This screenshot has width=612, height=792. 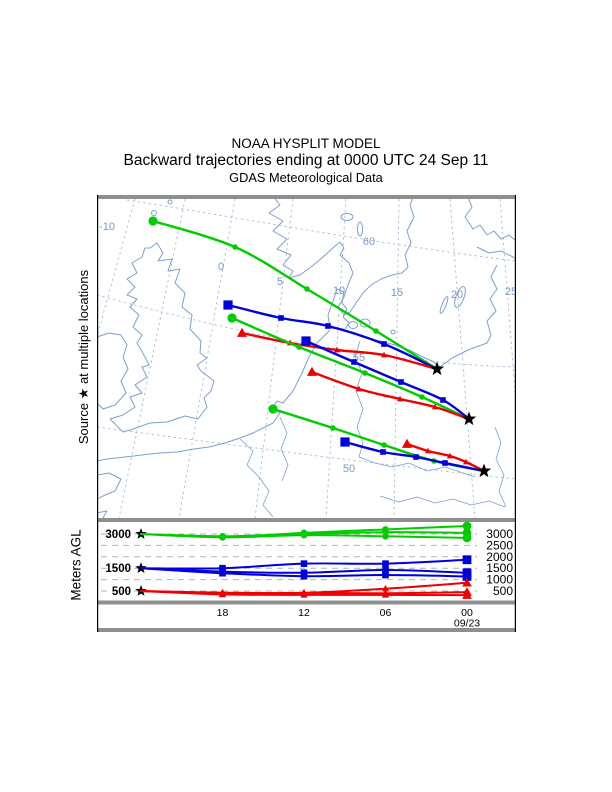 I want to click on graticule-label: -10, so click(x=107, y=227).